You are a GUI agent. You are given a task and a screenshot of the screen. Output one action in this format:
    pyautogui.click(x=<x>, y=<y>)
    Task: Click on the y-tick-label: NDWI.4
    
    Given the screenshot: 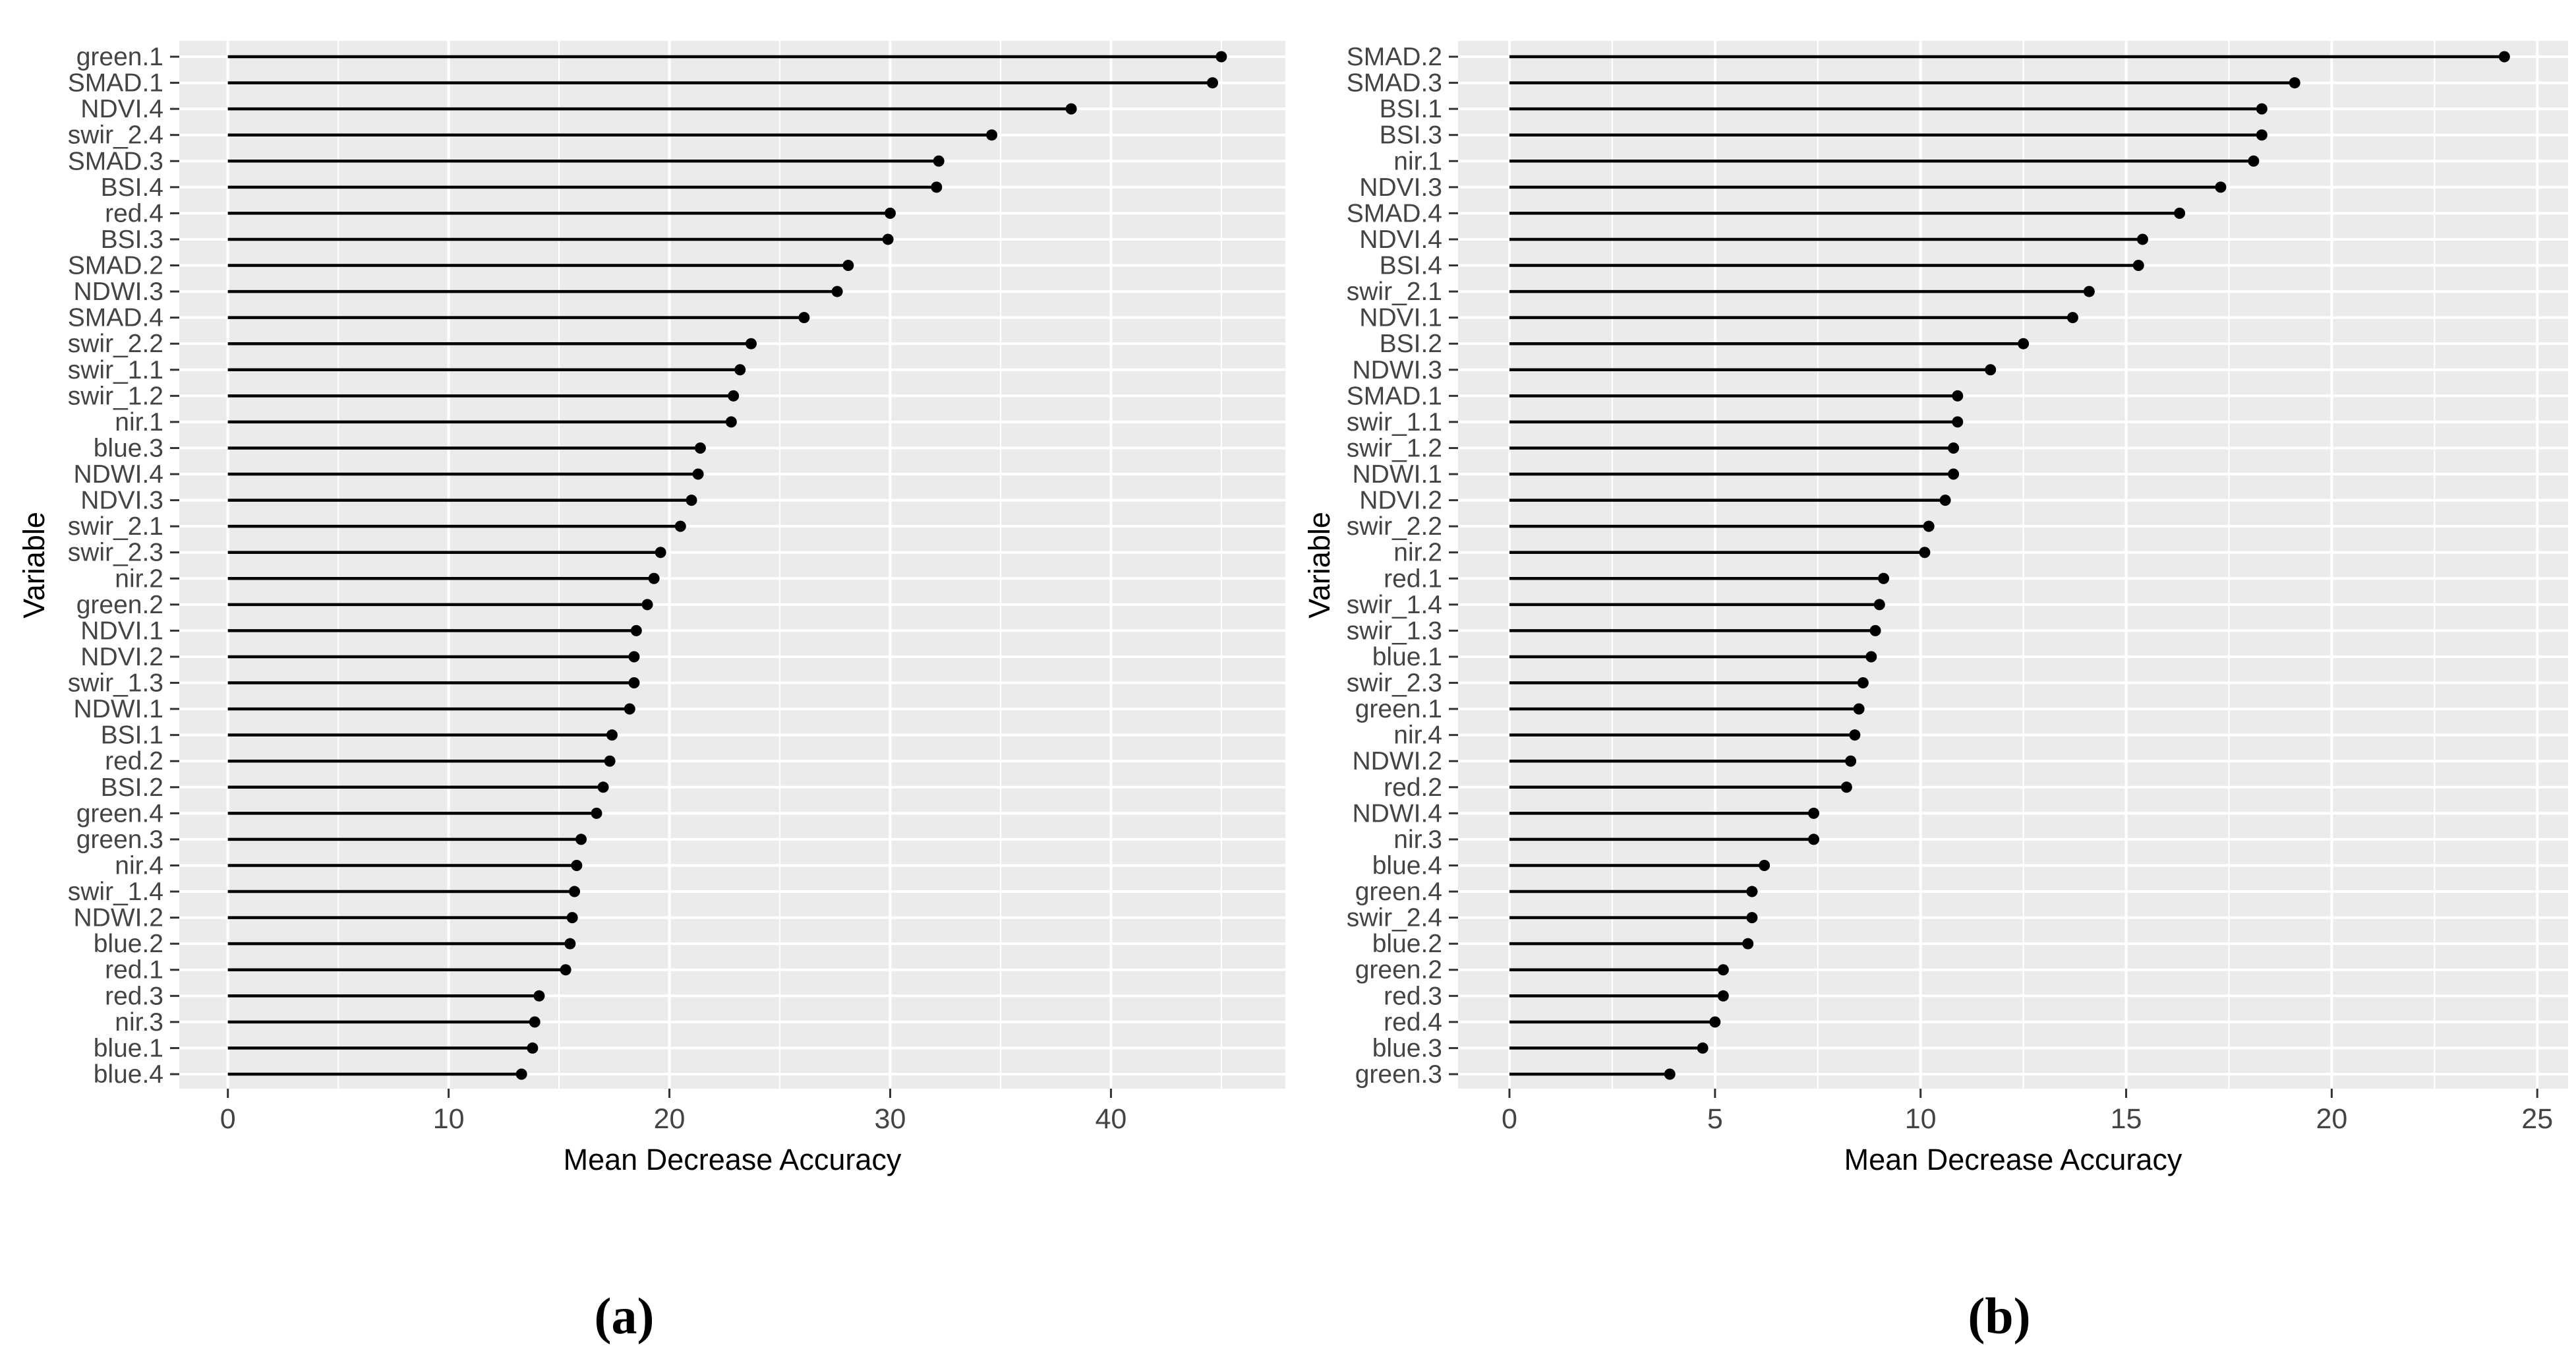 What is the action you would take?
    pyautogui.click(x=1398, y=813)
    